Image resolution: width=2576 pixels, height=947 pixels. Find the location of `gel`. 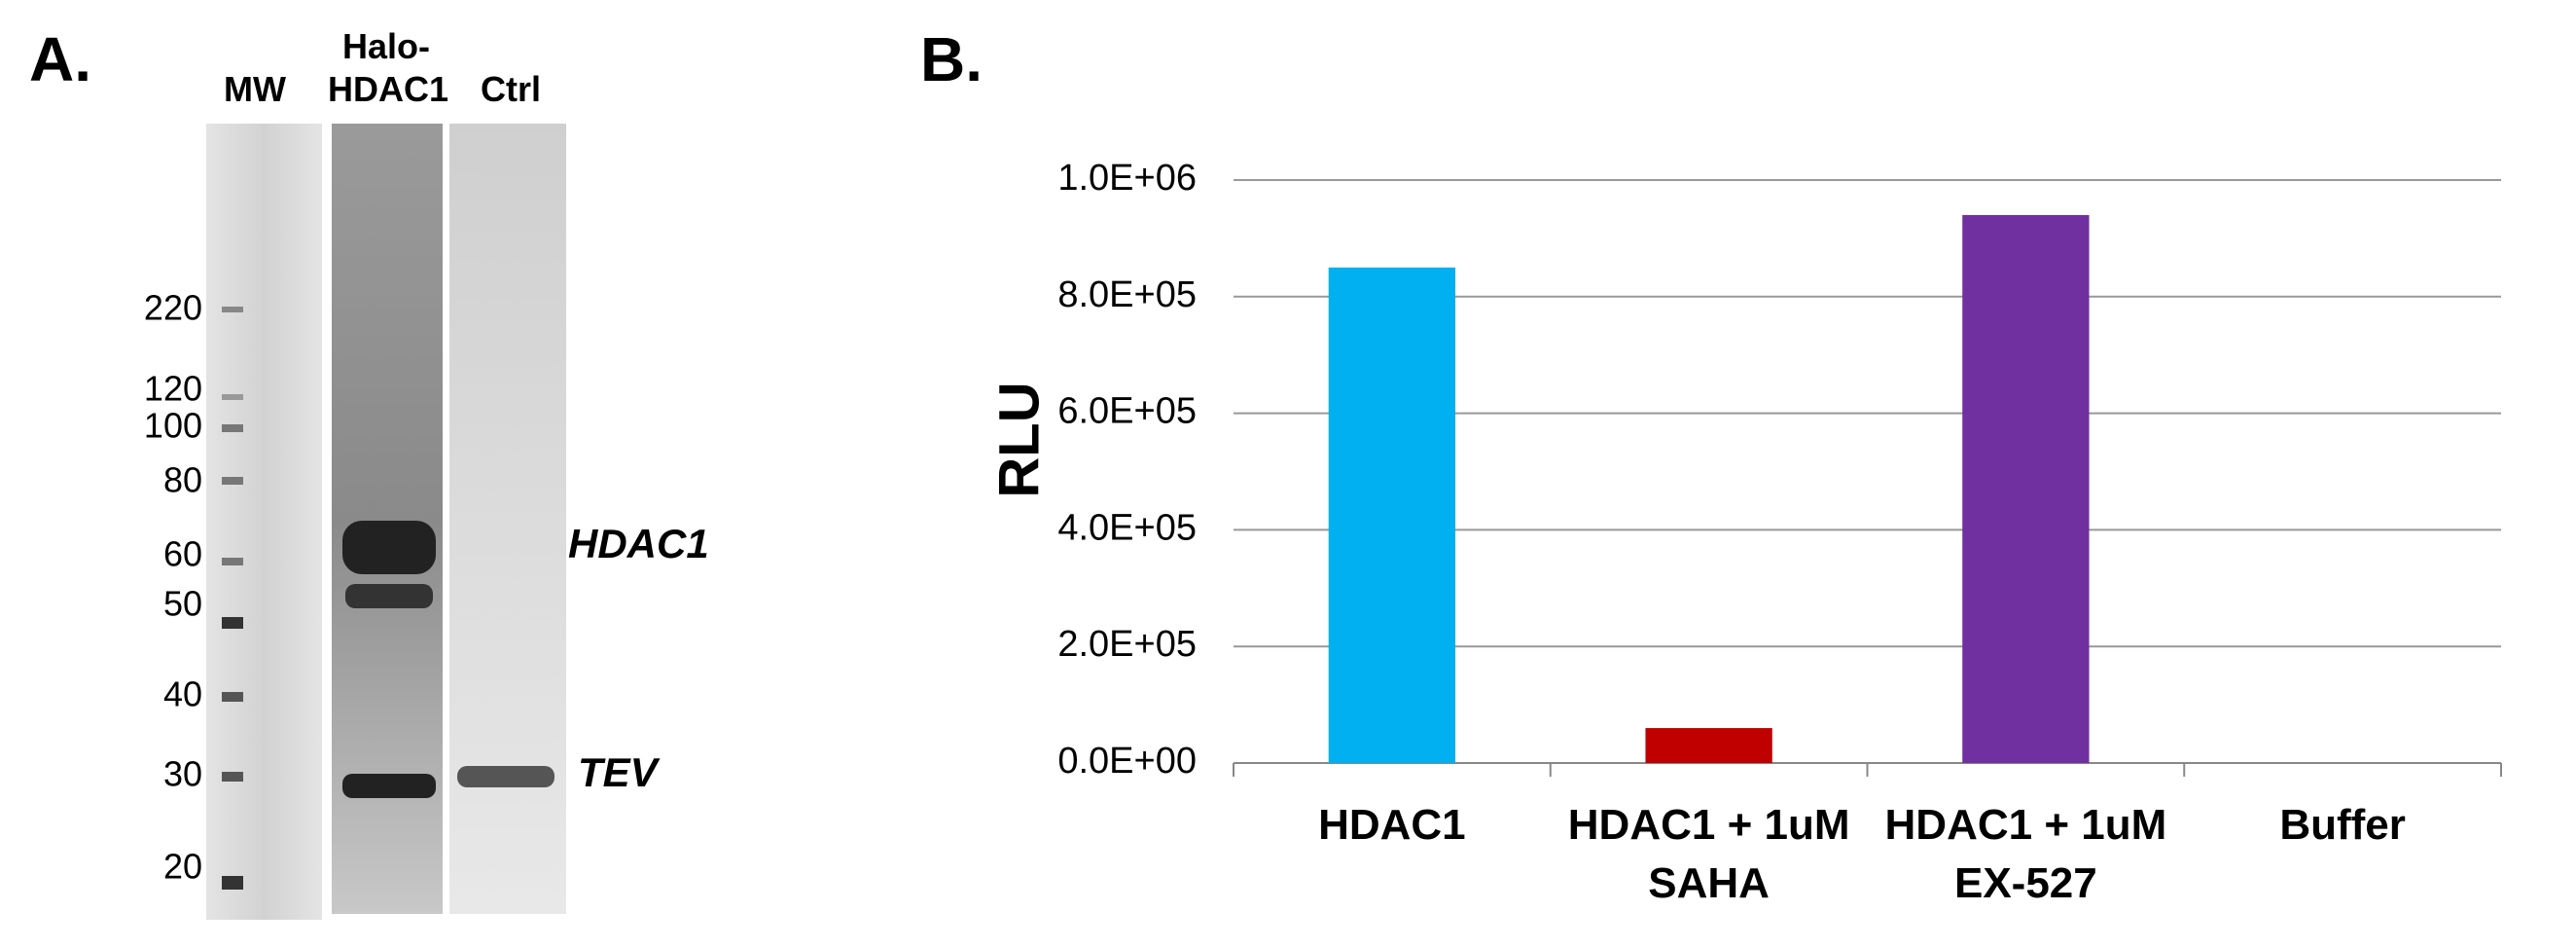

gel is located at coordinates (386, 522).